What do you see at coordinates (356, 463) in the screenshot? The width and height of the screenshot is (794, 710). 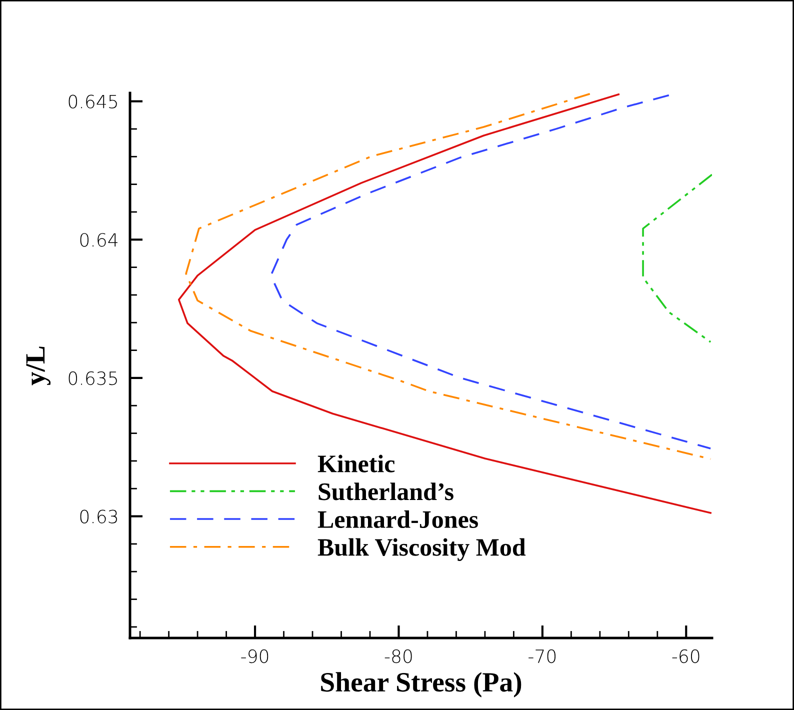 I see `legend-label: Kinetic` at bounding box center [356, 463].